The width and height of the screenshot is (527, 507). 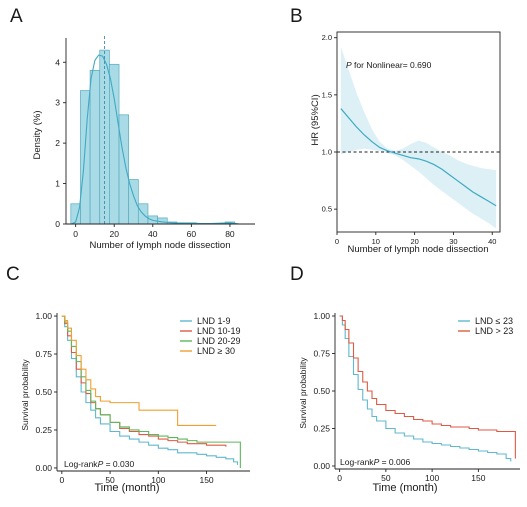 What do you see at coordinates (315, 119) in the screenshot?
I see `panel-b-ylabel: HR (95%CI)` at bounding box center [315, 119].